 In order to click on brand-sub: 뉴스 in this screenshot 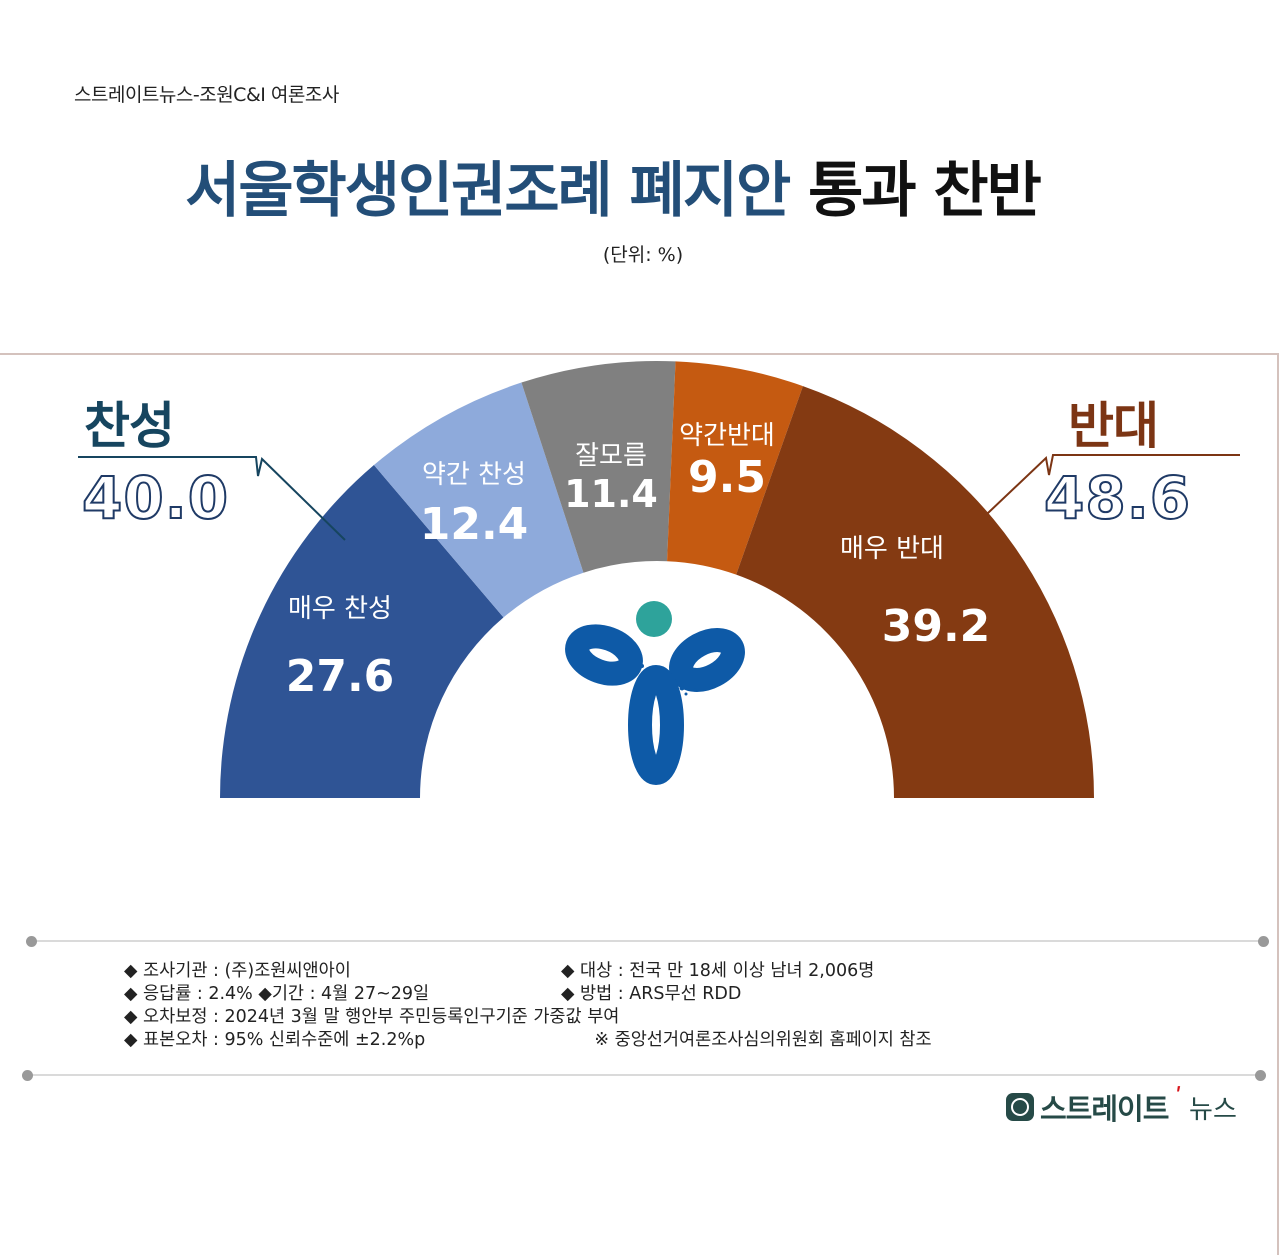, I will do `click(1213, 1109)`.